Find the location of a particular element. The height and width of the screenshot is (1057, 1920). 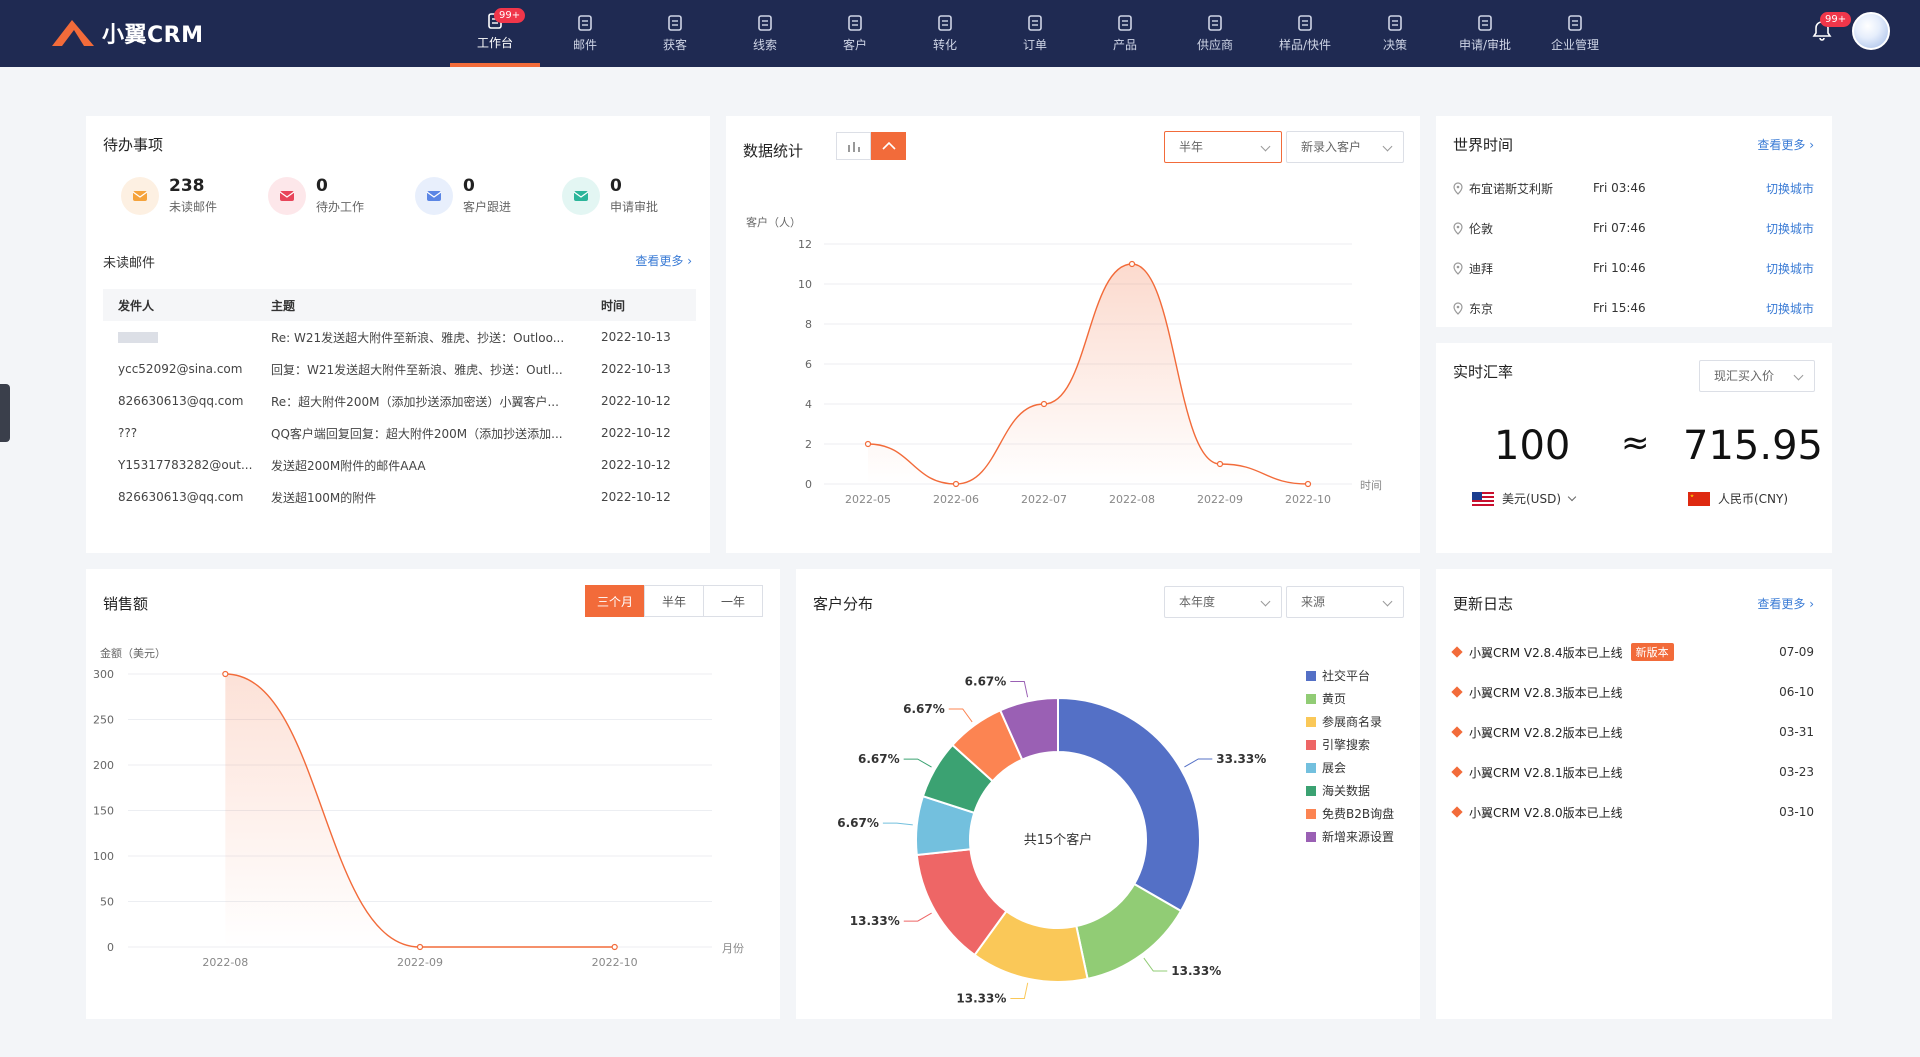

nav-item-order: 订单 is located at coordinates (1035, 33).